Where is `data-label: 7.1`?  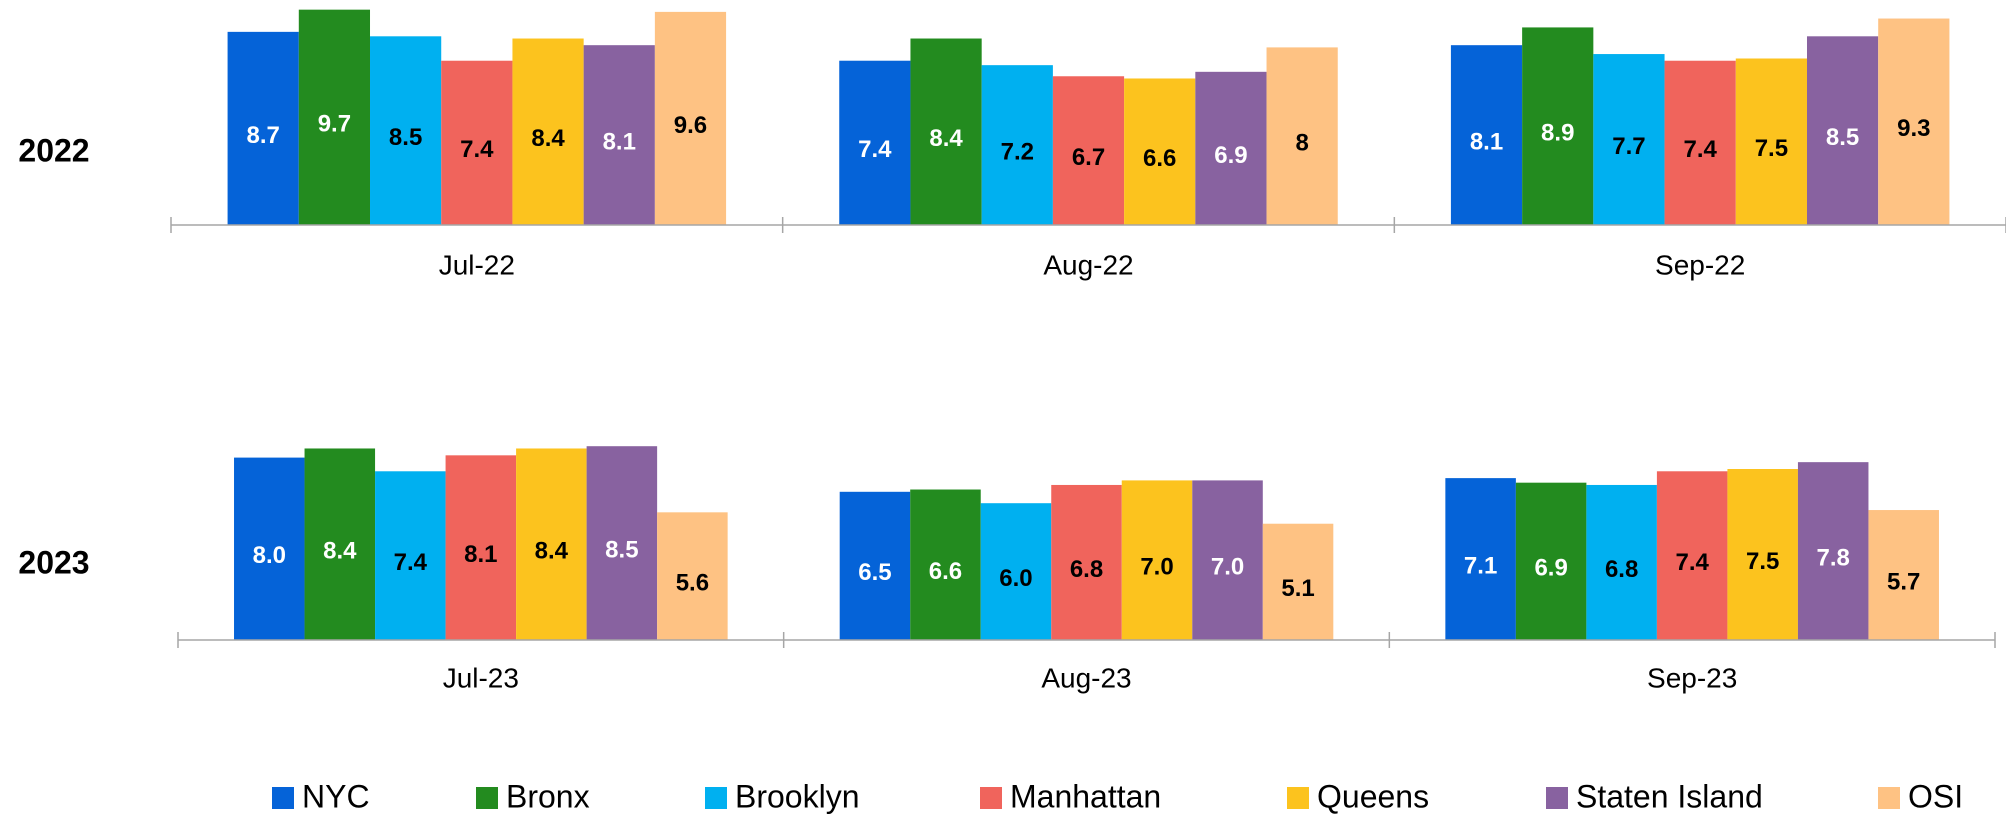
data-label: 7.1 is located at coordinates (1480, 565).